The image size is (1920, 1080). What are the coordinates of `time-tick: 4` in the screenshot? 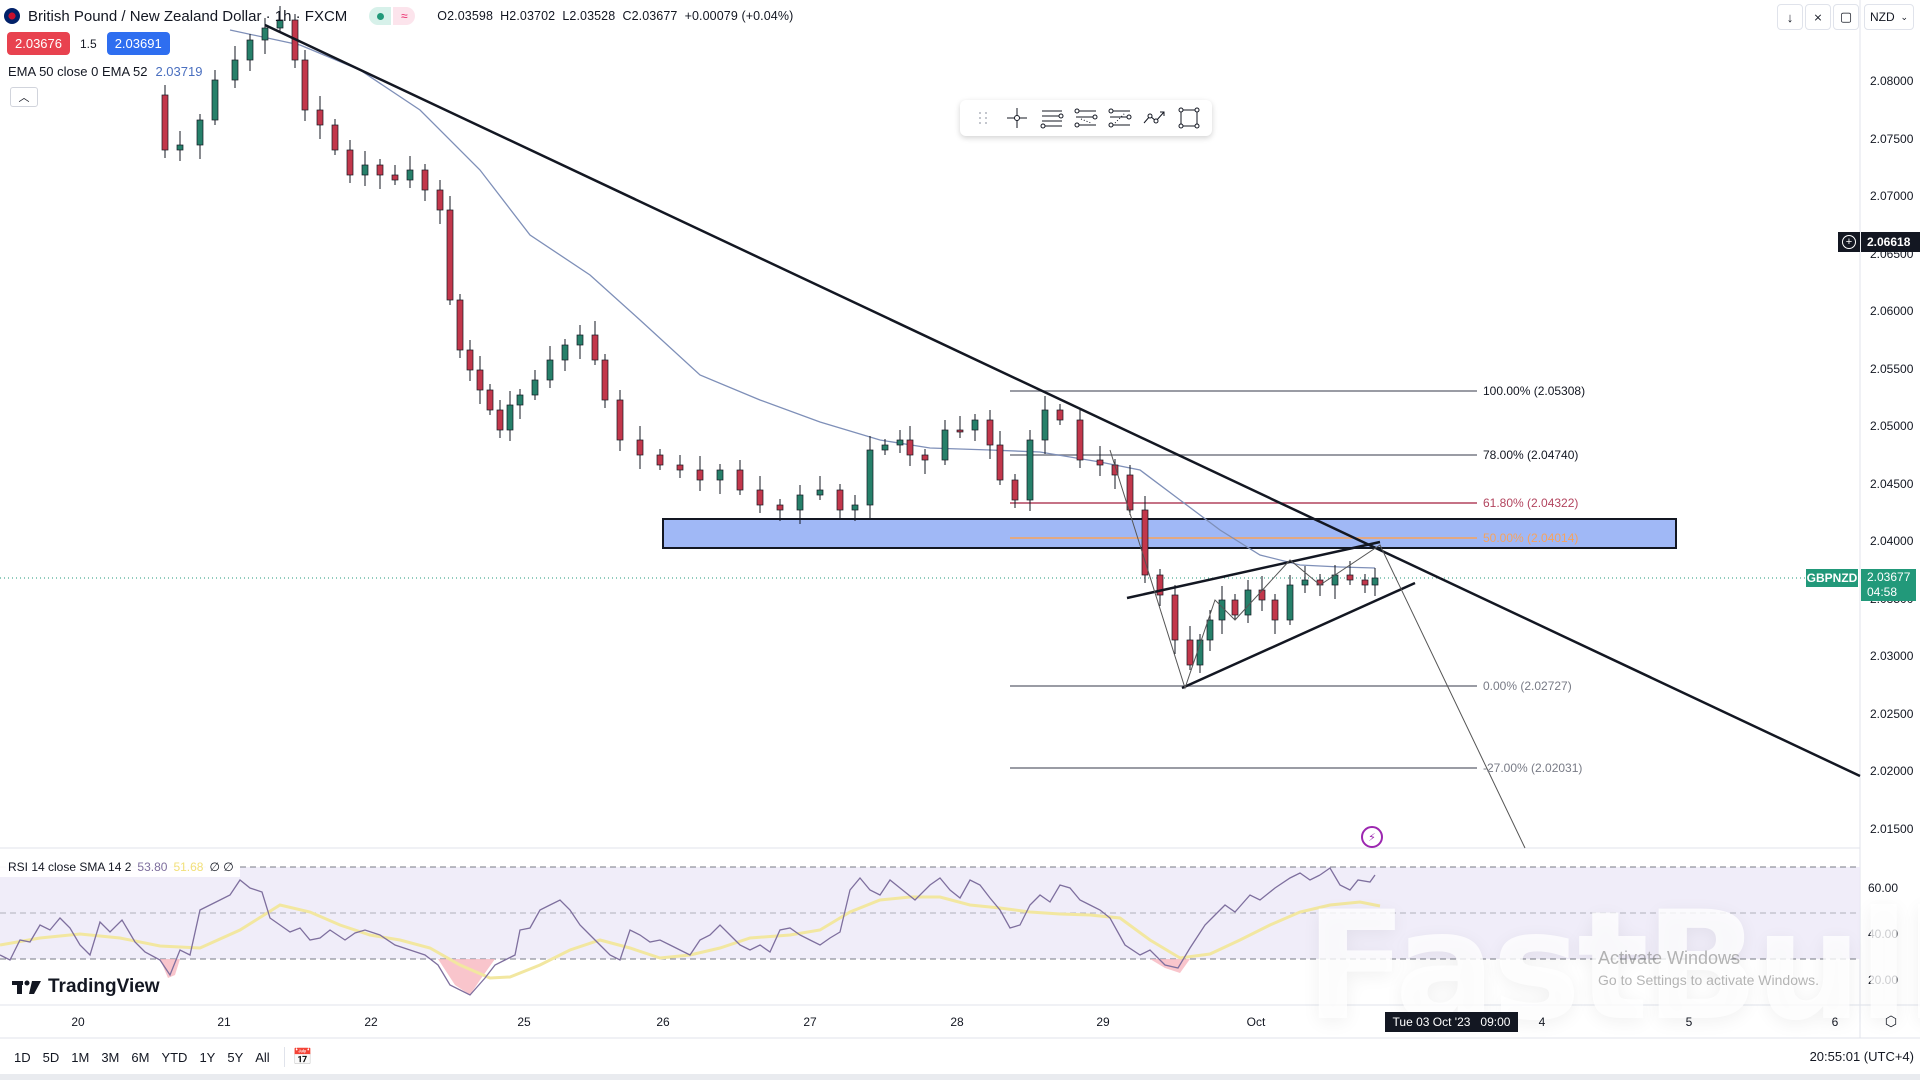 It's located at (1542, 1022).